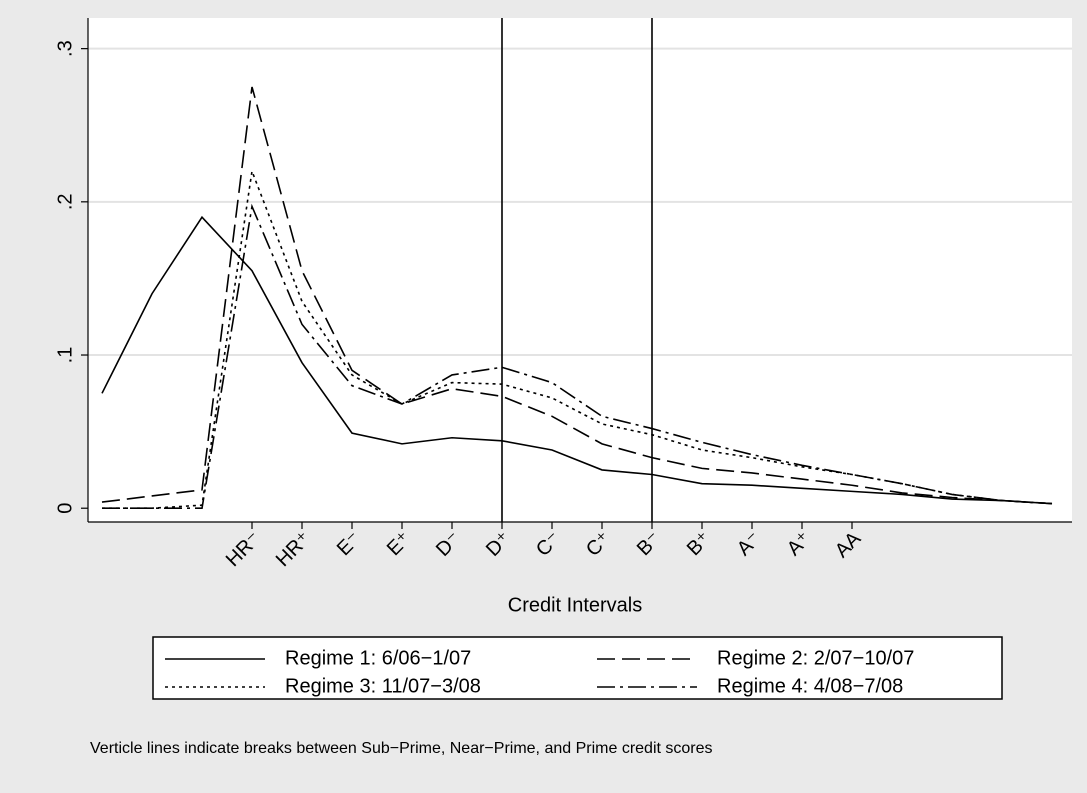 The height and width of the screenshot is (793, 1087). Describe the element at coordinates (349, 544) in the screenshot. I see `x-tick-label: E⁻` at that location.